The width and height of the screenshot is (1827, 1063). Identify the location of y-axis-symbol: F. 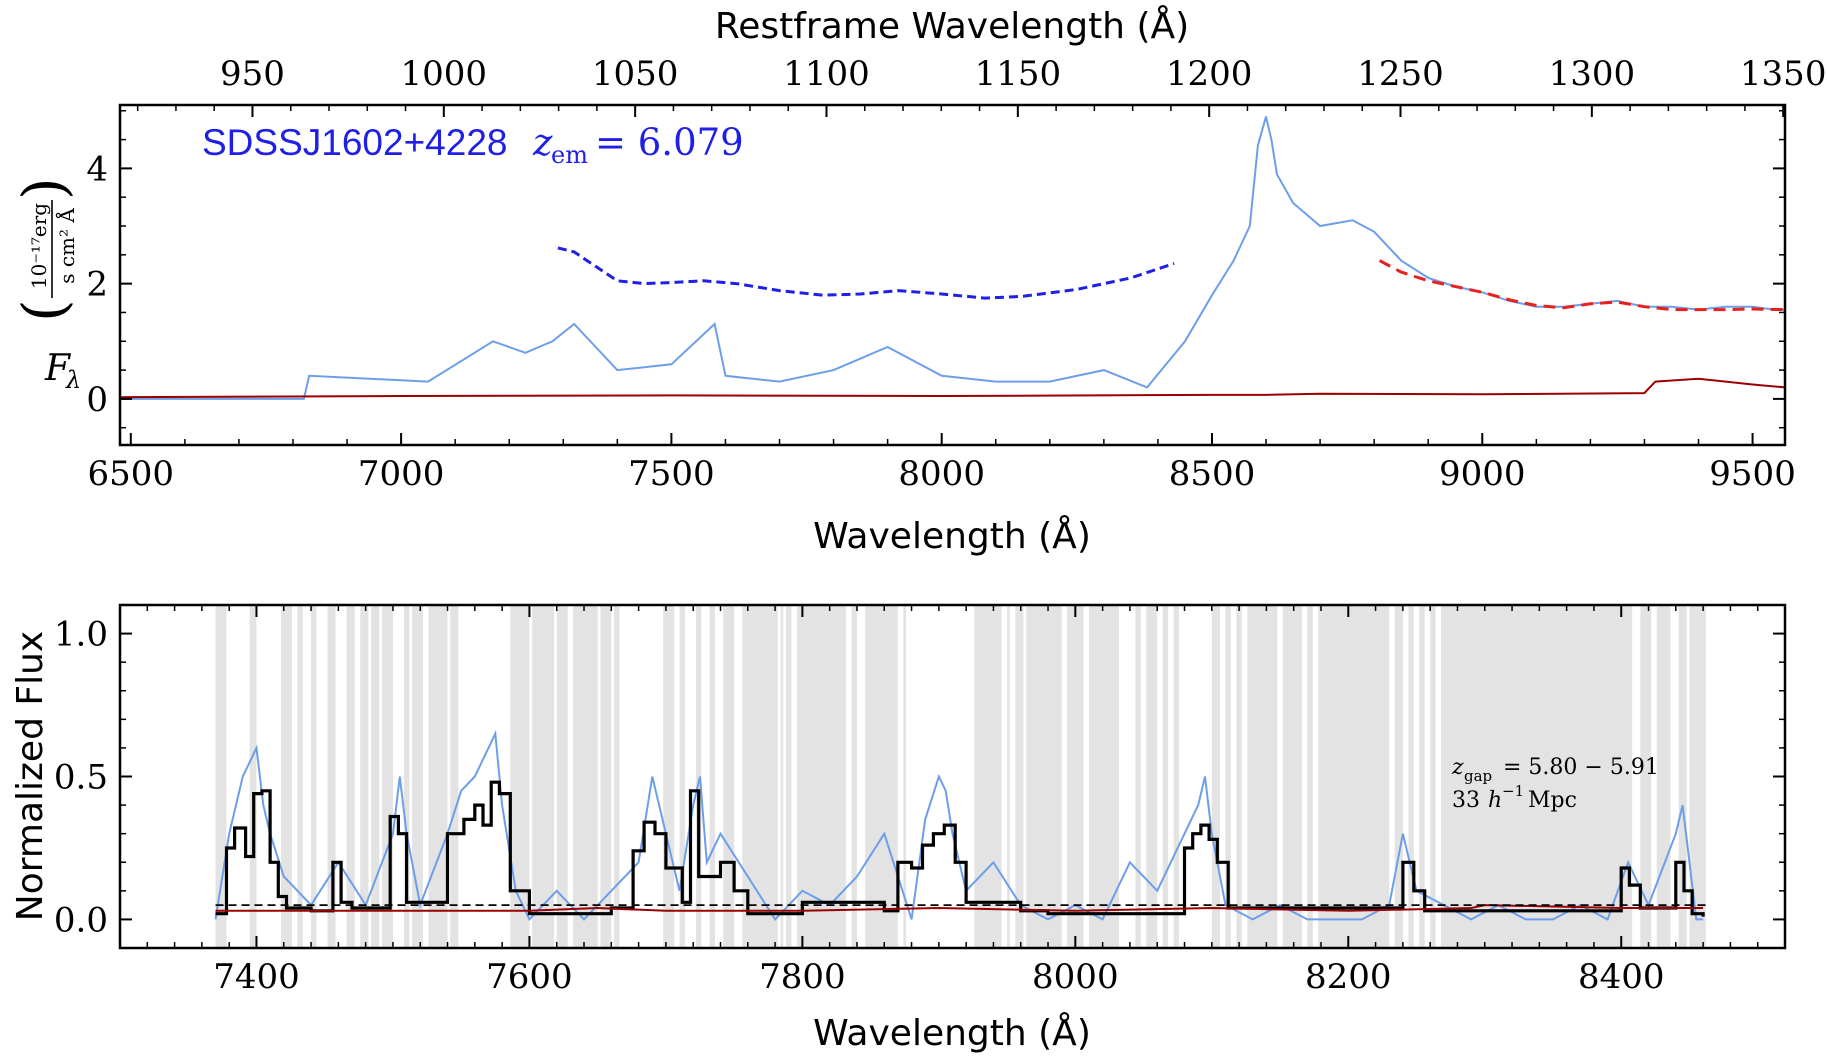
(58, 368).